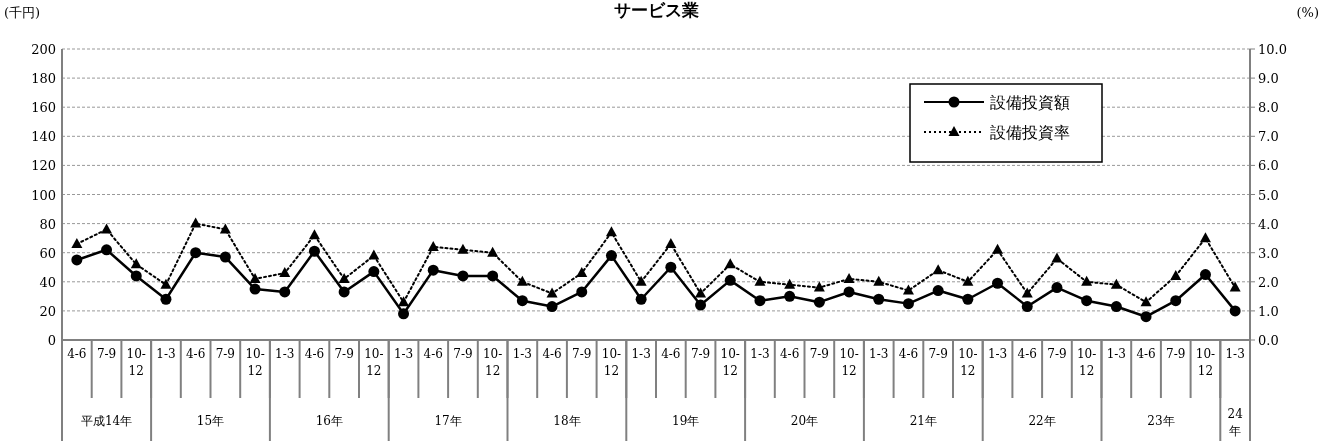  What do you see at coordinates (1161, 421) in the screenshot?
I see `text: 23年` at bounding box center [1161, 421].